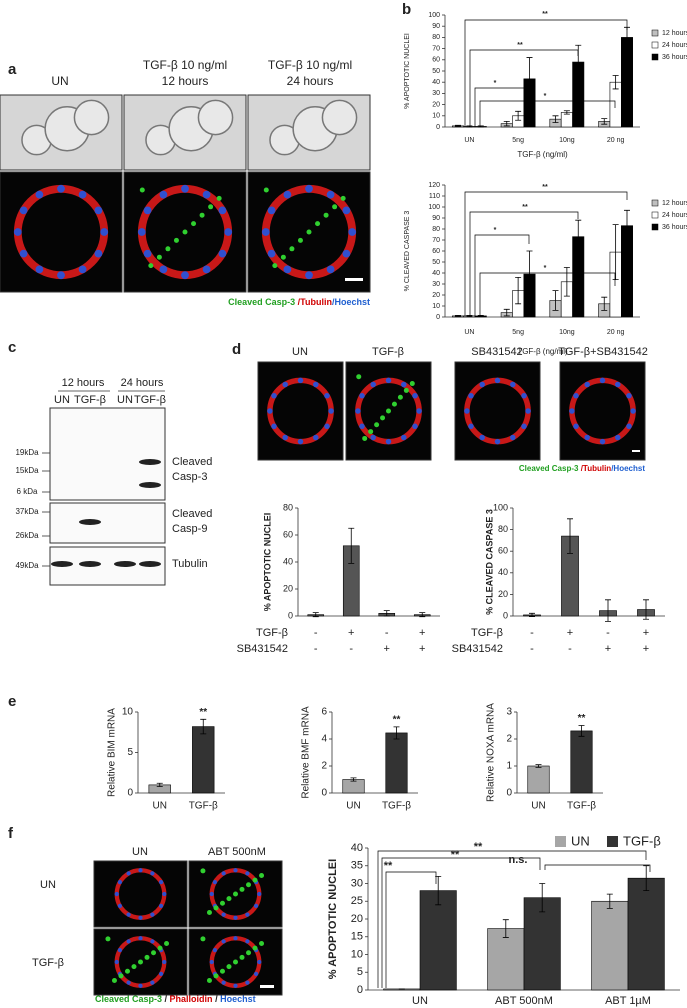  I want to click on band-label: Casp-3, so click(189, 477).